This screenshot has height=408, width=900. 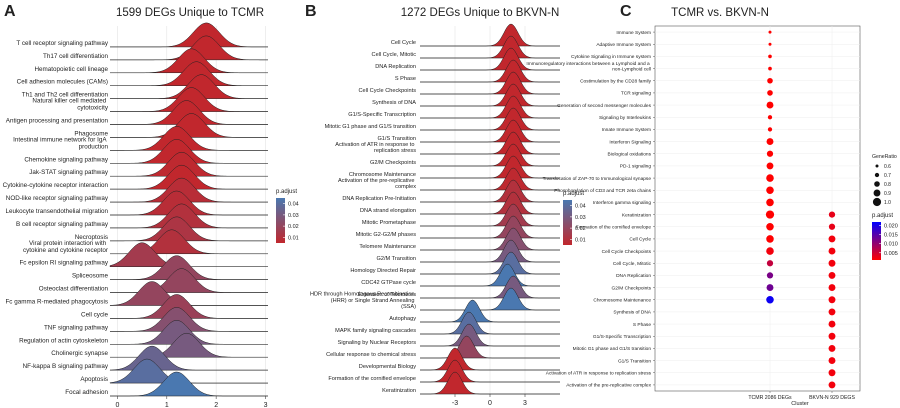 I want to click on size-legend-label: 0.7, so click(x=887, y=176).